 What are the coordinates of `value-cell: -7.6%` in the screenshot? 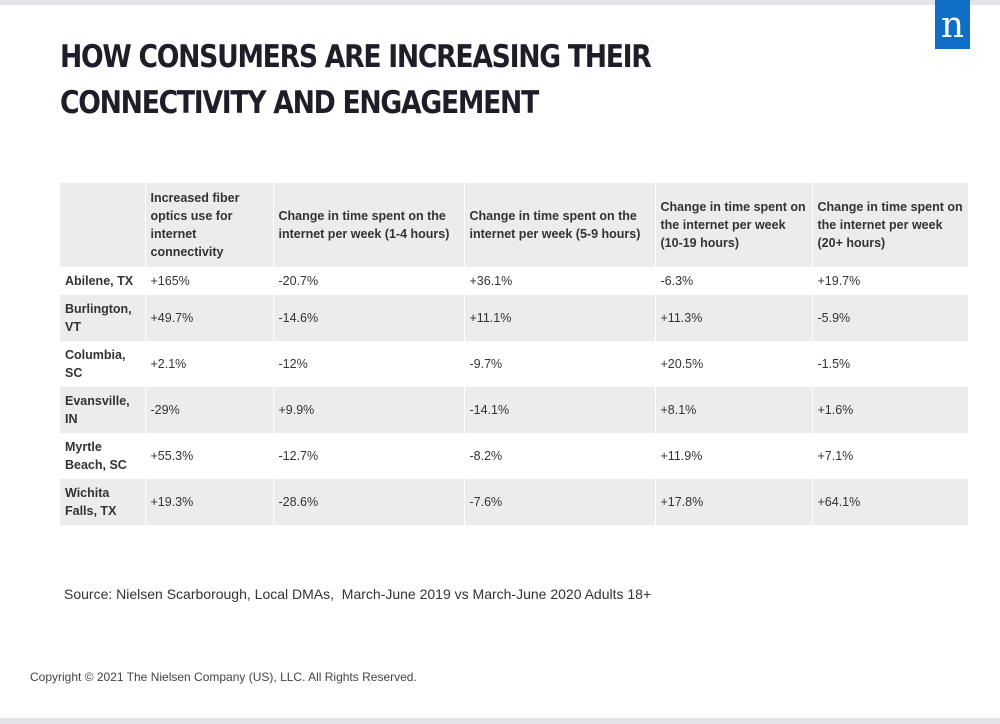 It's located at (560, 502).